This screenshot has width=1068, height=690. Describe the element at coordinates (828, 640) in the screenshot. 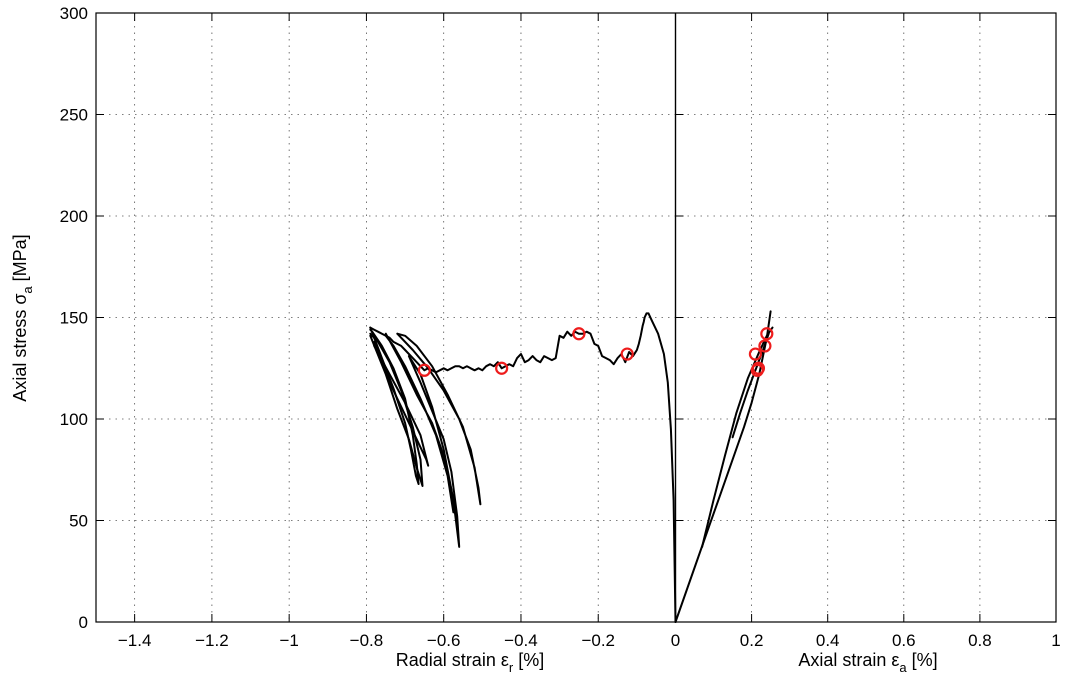

I see `x-tick-label: 0.4` at that location.